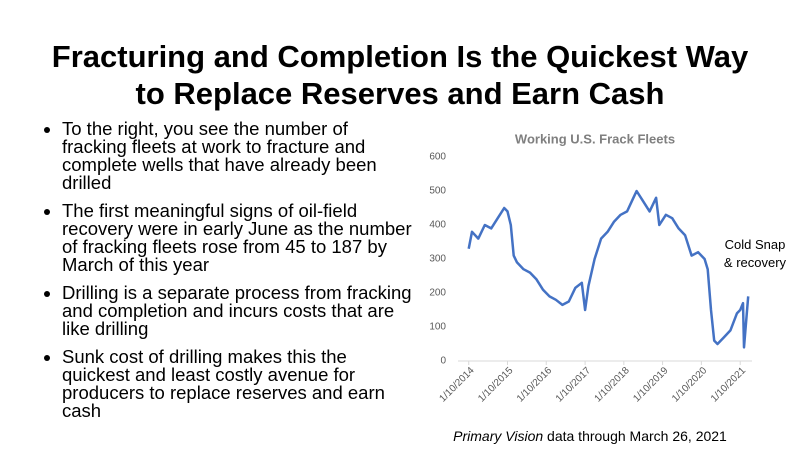  I want to click on x-tick-label: 1/10/2015, so click(496, 385).